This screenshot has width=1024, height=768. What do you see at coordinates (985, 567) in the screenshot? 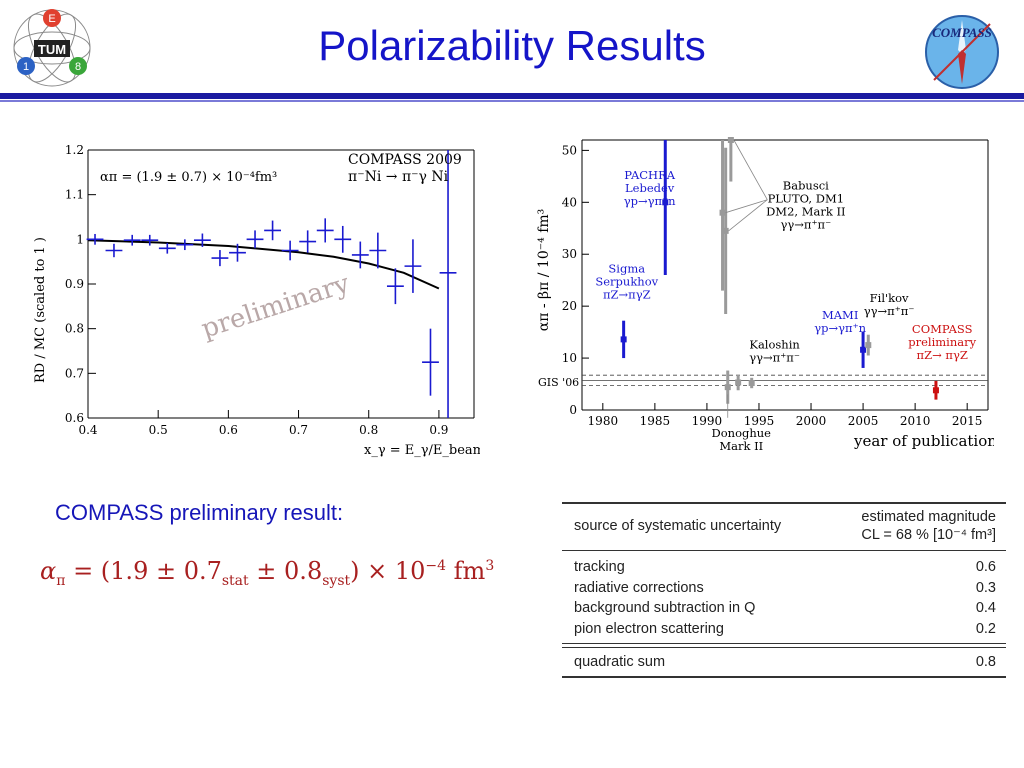
I see `row-value: 0.6` at bounding box center [985, 567].